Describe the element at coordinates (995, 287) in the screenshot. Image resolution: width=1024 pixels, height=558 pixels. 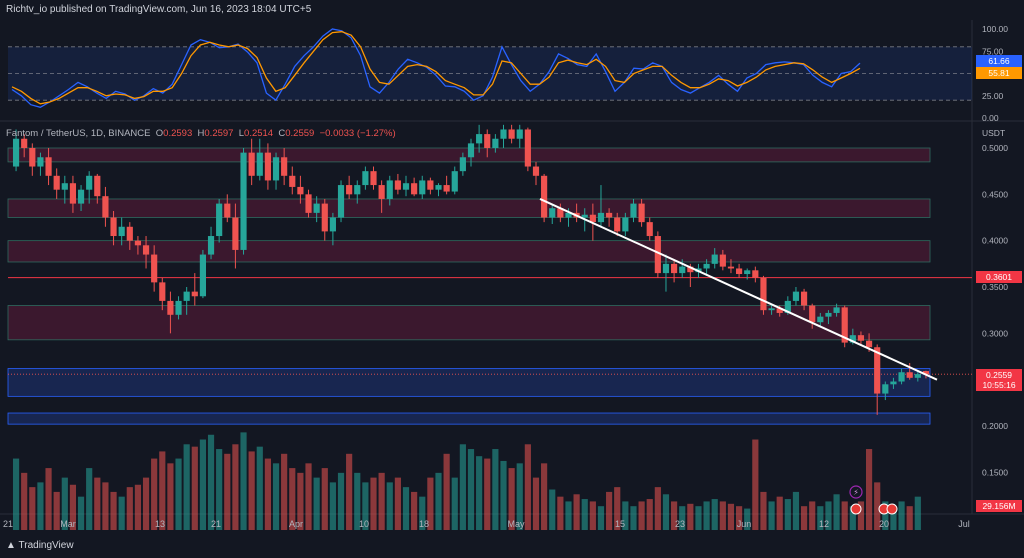
I see `price-tick-label: 0.3500` at that location.